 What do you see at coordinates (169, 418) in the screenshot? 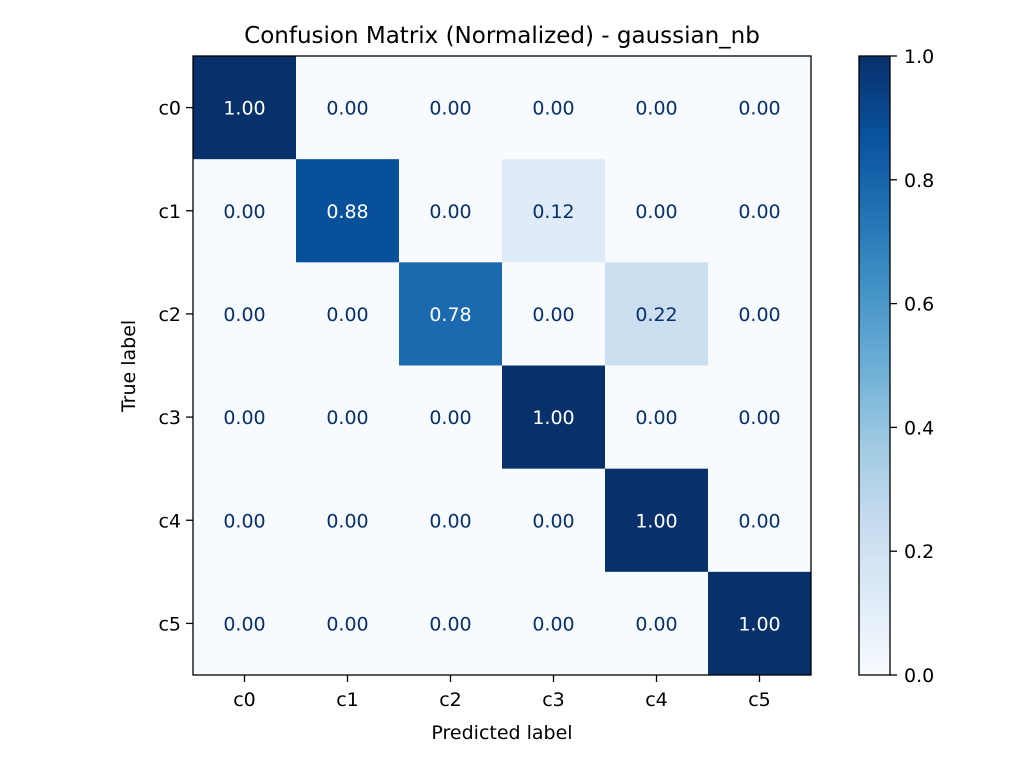
I see `y-tick-label: c3` at bounding box center [169, 418].